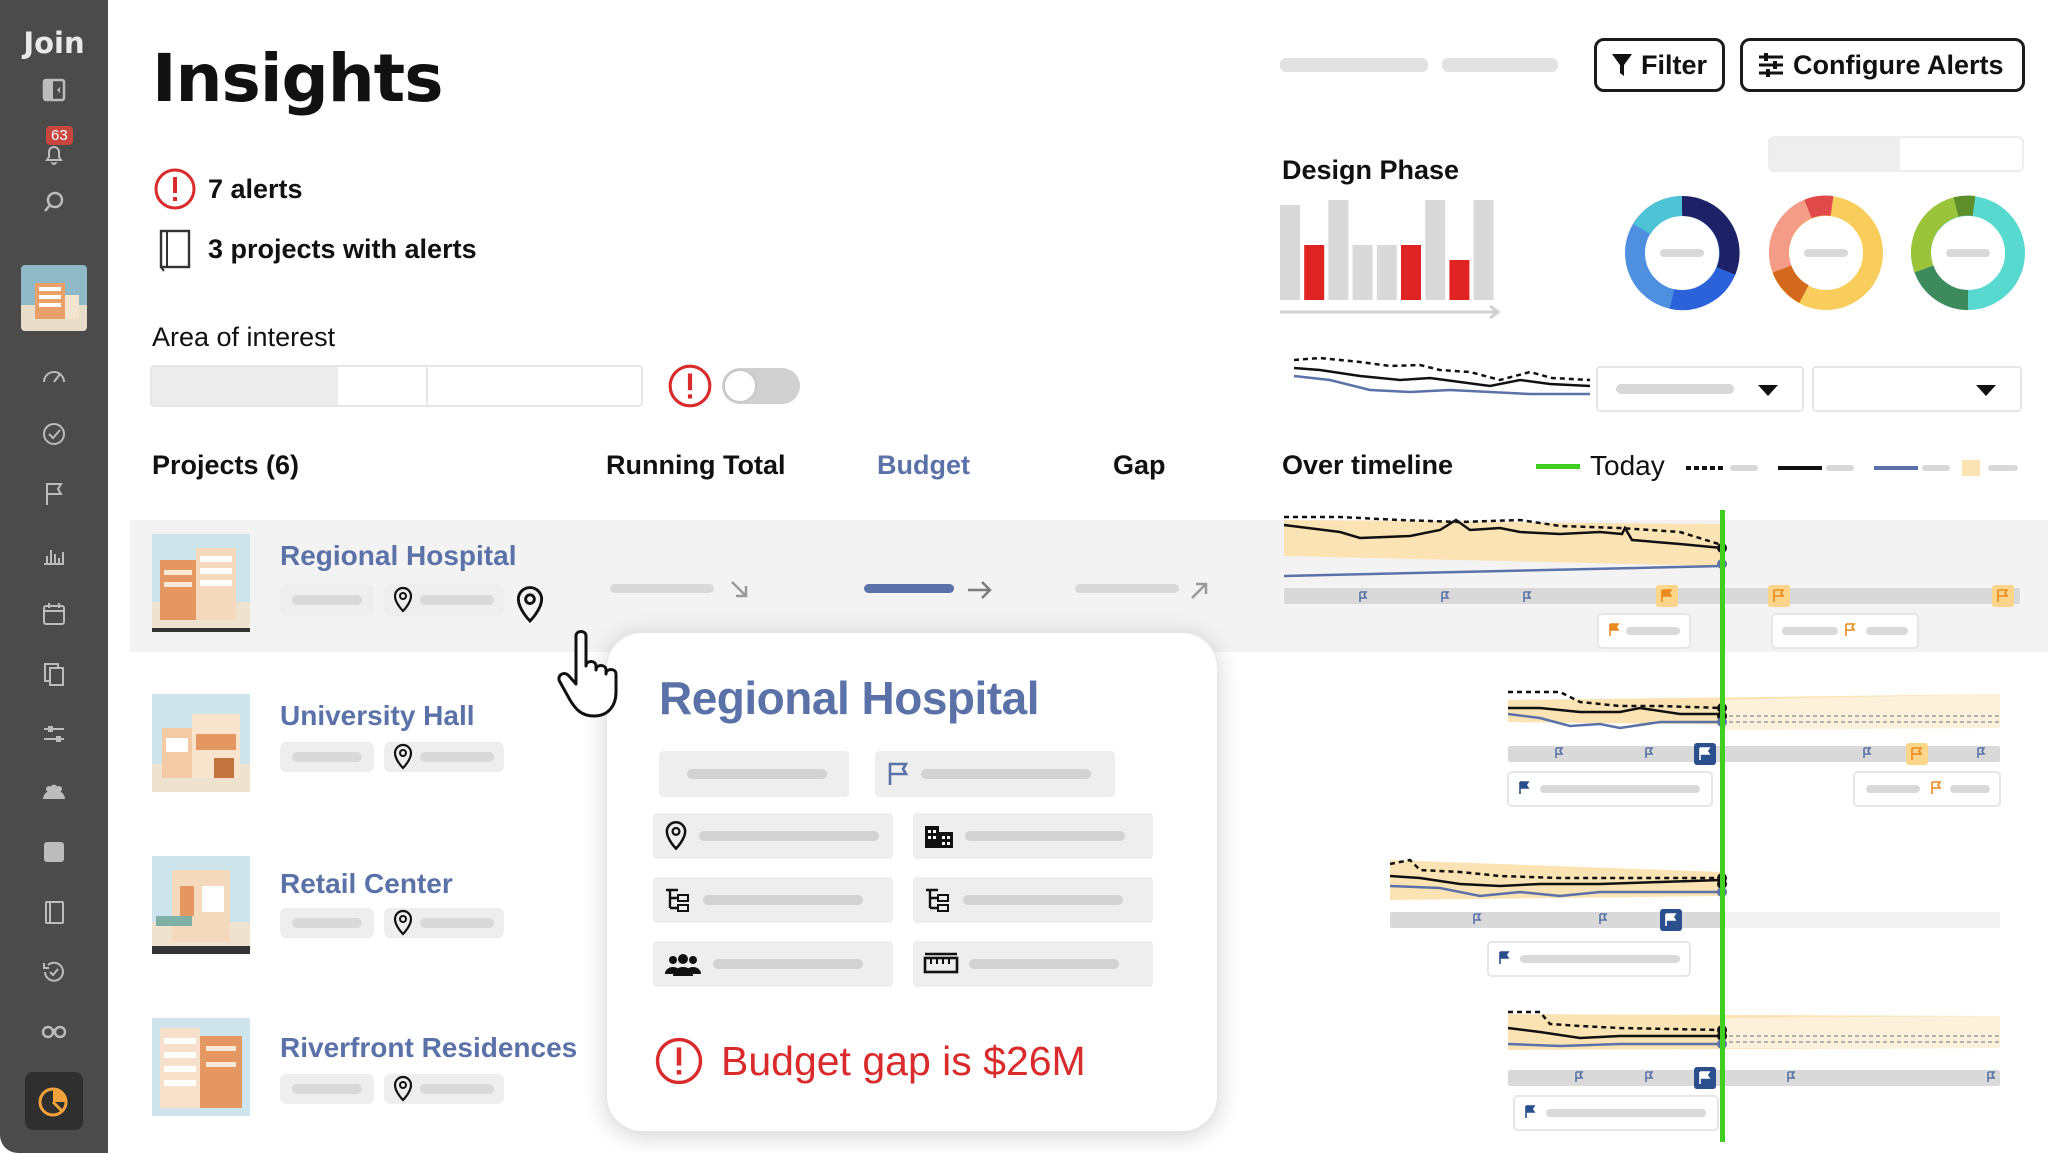 The width and height of the screenshot is (2048, 1153). I want to click on alert-icon, so click(679, 1061).